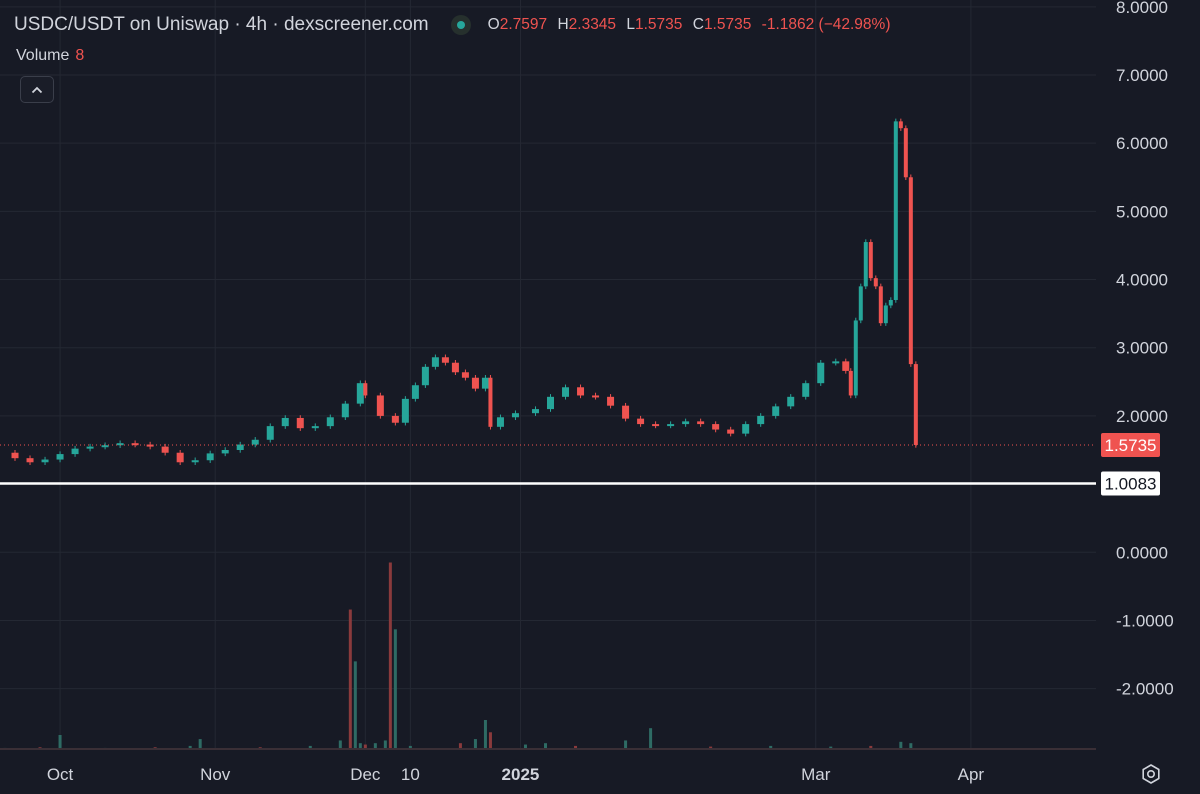 The width and height of the screenshot is (1200, 794). I want to click on y-tick-label: 6.0000, so click(1142, 143).